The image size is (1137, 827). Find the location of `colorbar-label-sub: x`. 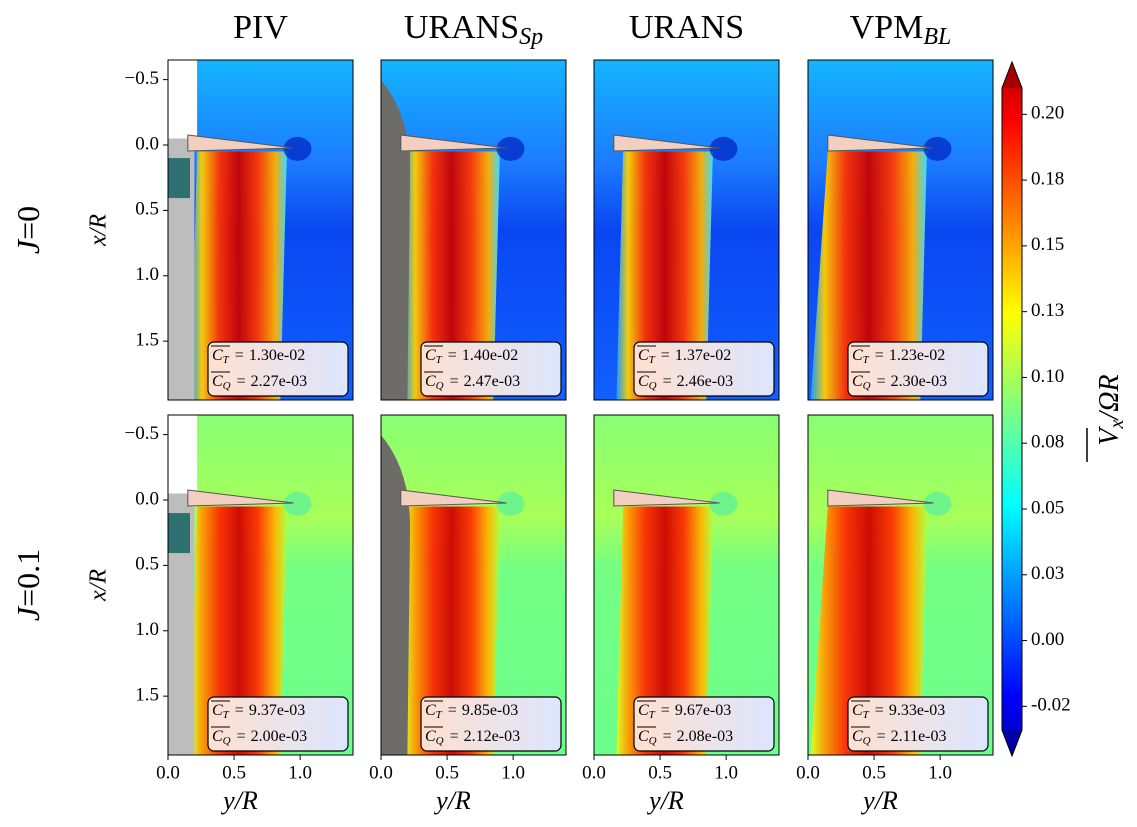

colorbar-label-sub: x is located at coordinates (1117, 424).